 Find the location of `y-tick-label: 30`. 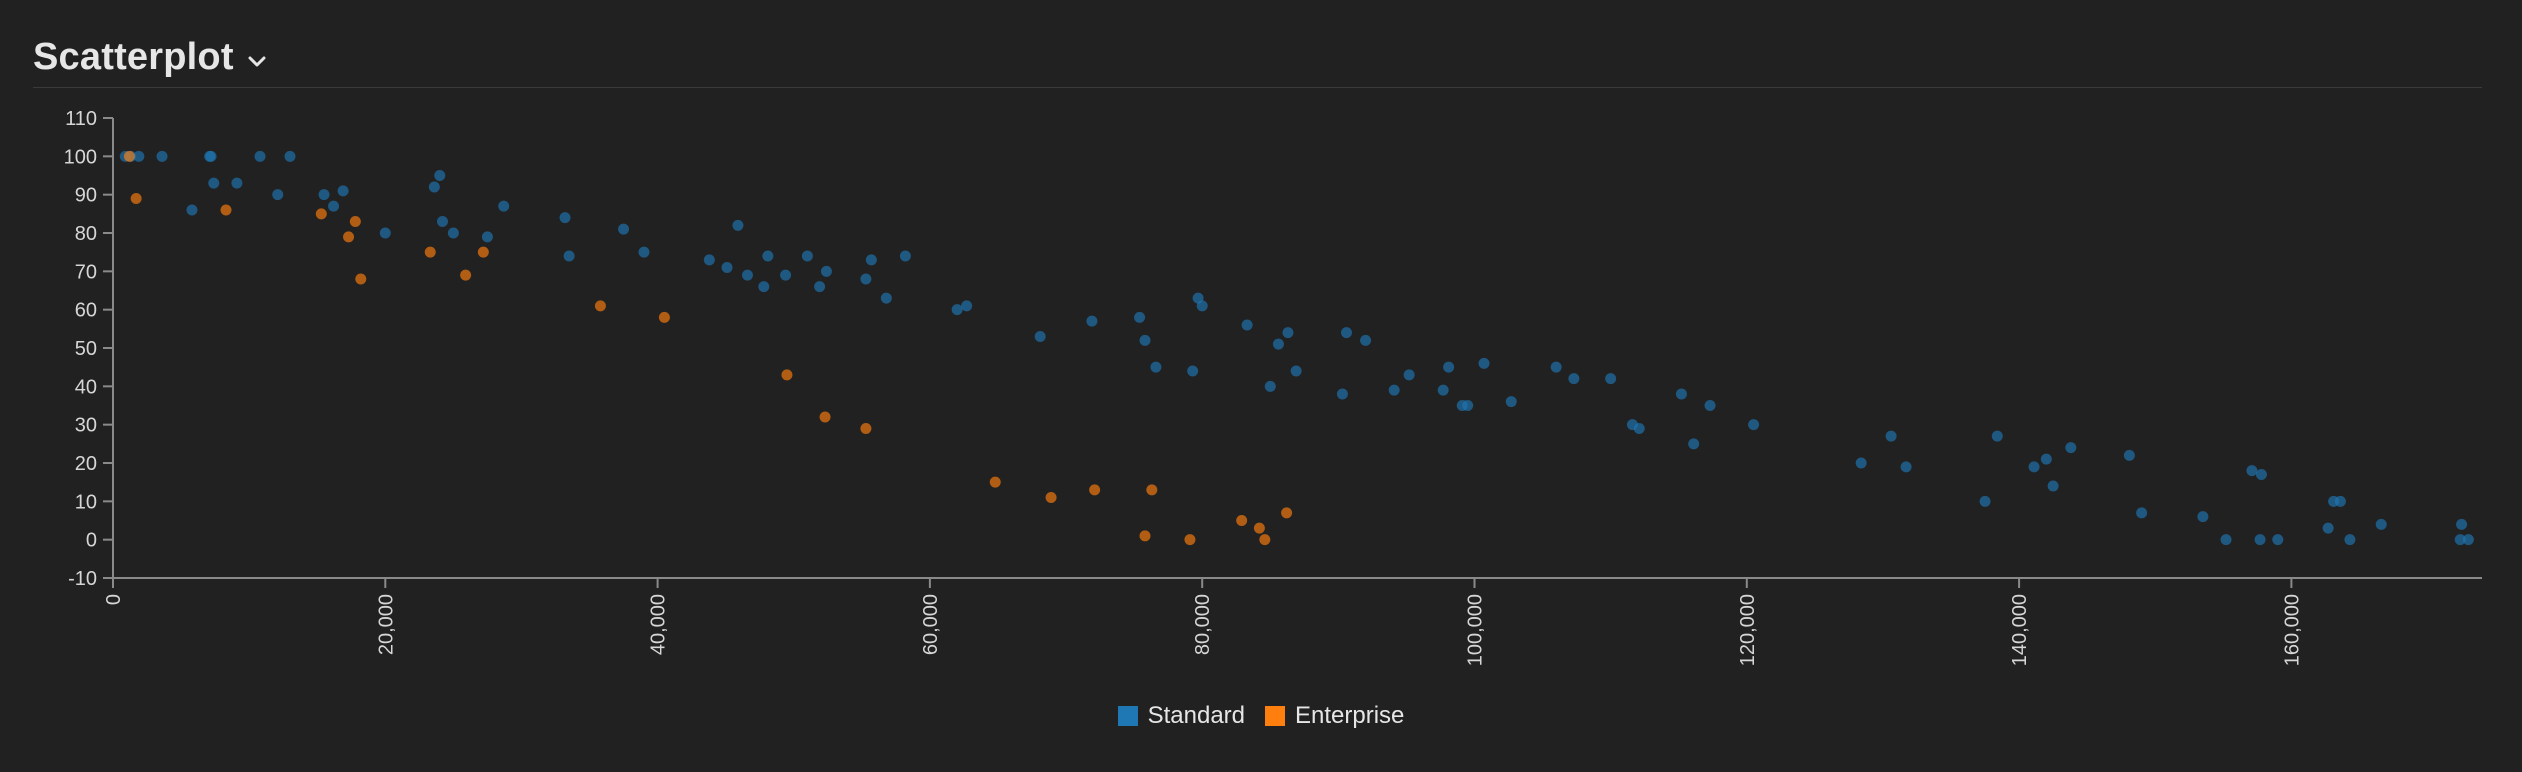

y-tick-label: 30 is located at coordinates (86, 426).